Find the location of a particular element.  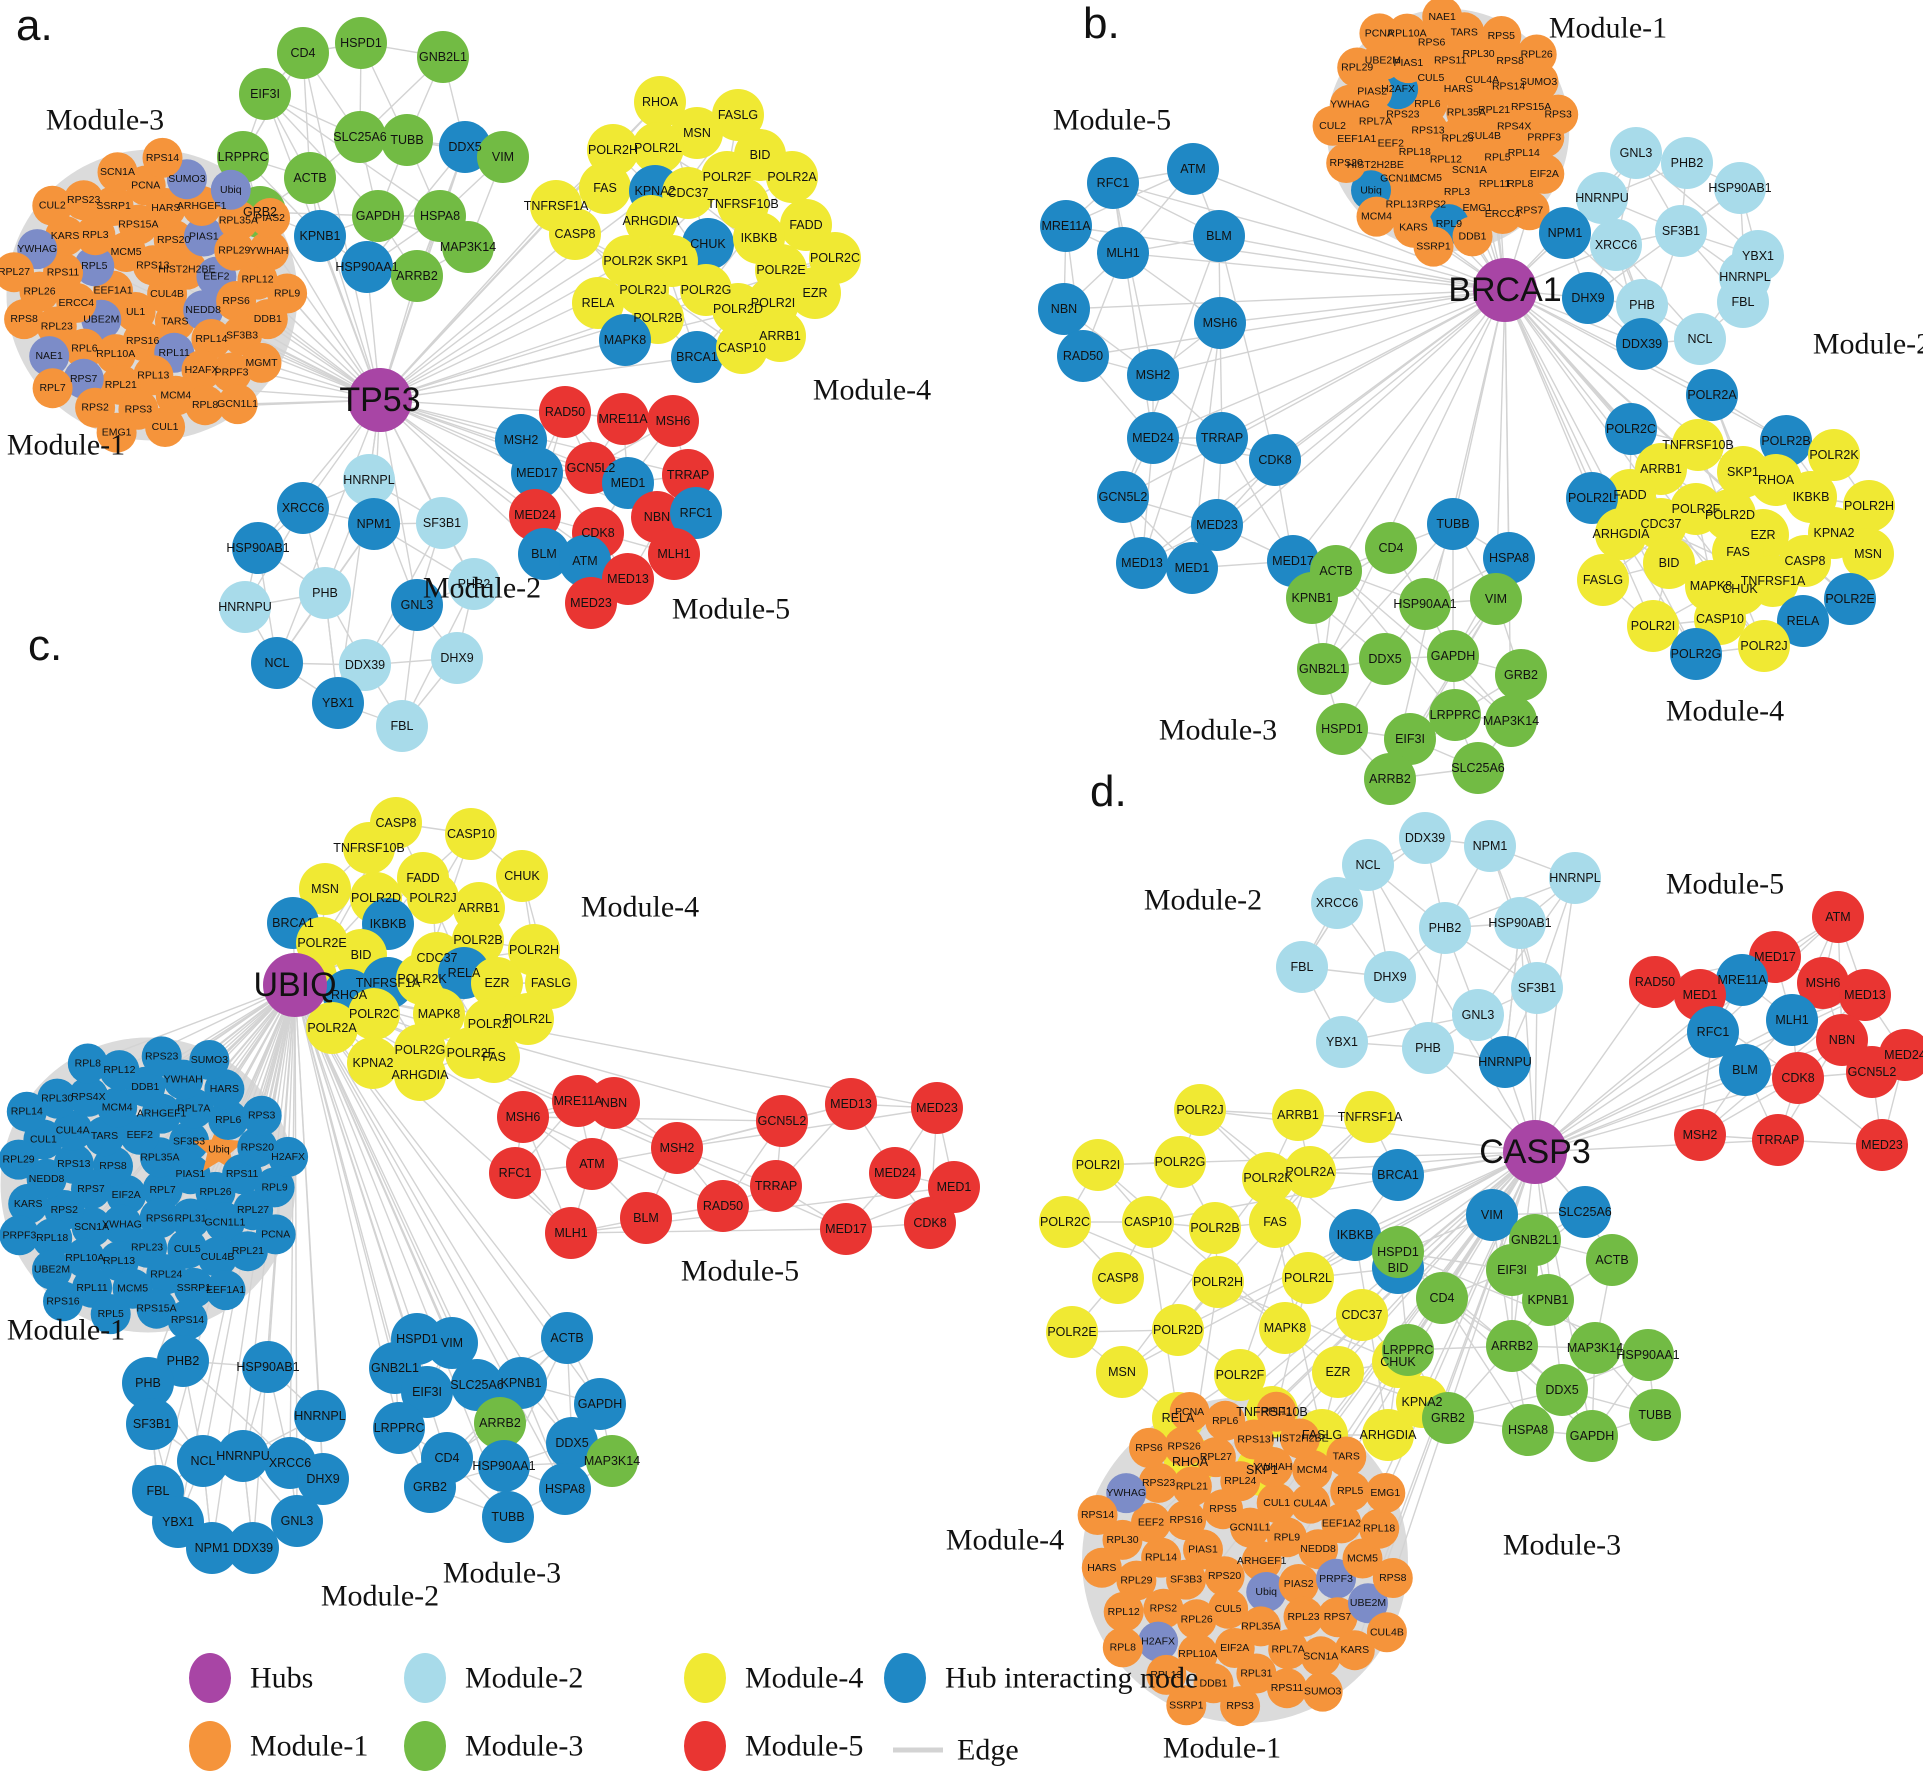

node-label: YBX1 is located at coordinates (1758, 256).